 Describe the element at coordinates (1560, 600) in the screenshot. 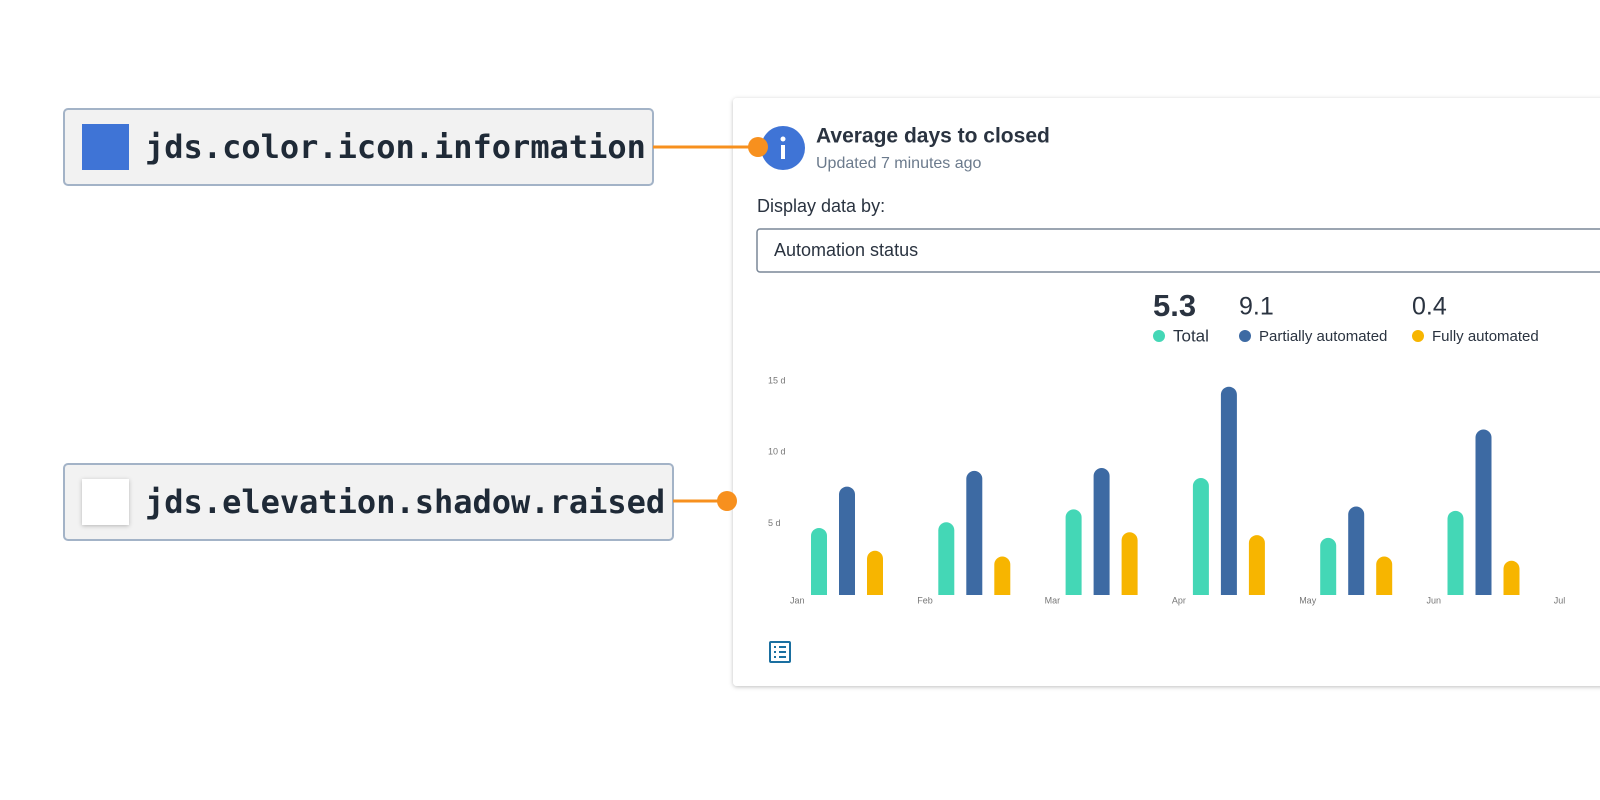

I see `x-tick-label: Jul` at that location.